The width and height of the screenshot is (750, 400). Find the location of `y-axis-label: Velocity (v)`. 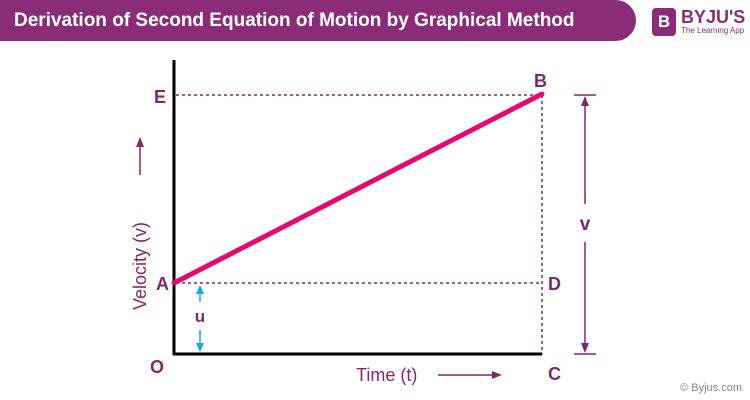

y-axis-label: Velocity (v) is located at coordinates (140, 266).